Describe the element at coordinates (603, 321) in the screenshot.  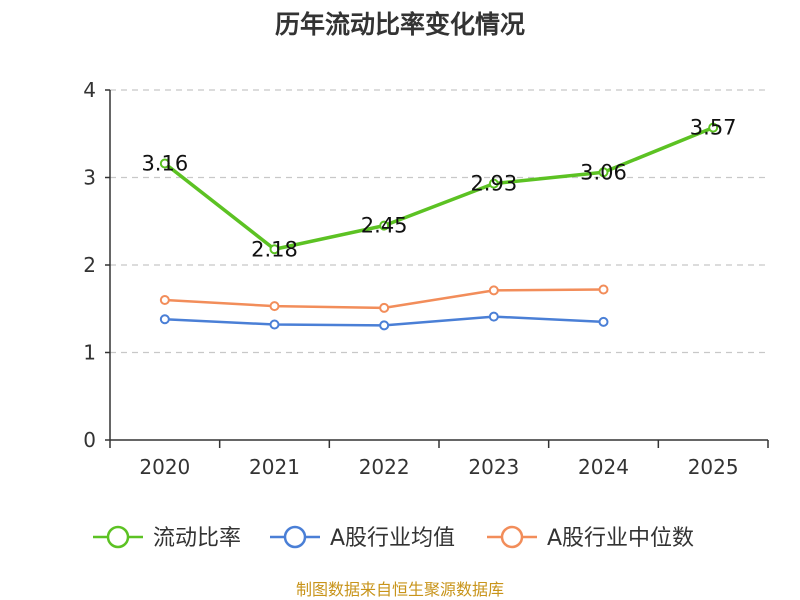
I see `series-1-point-2024` at that location.